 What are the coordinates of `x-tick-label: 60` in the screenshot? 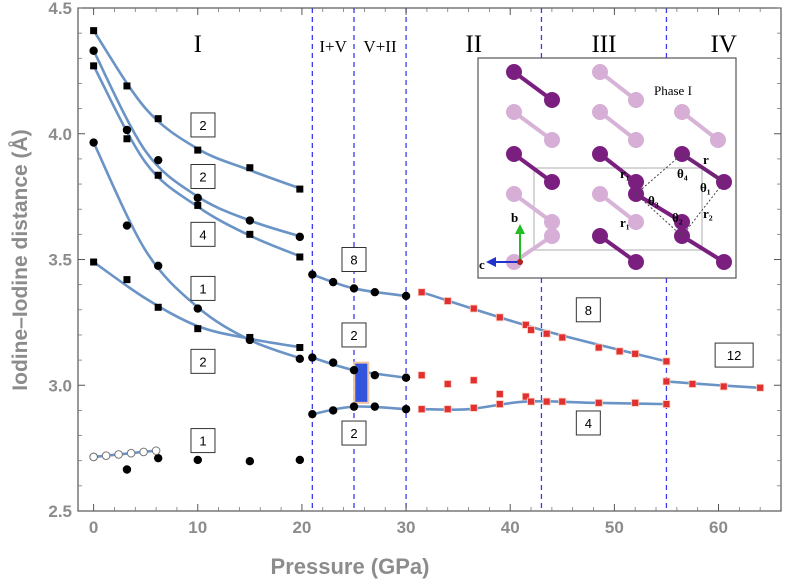 It's located at (718, 527).